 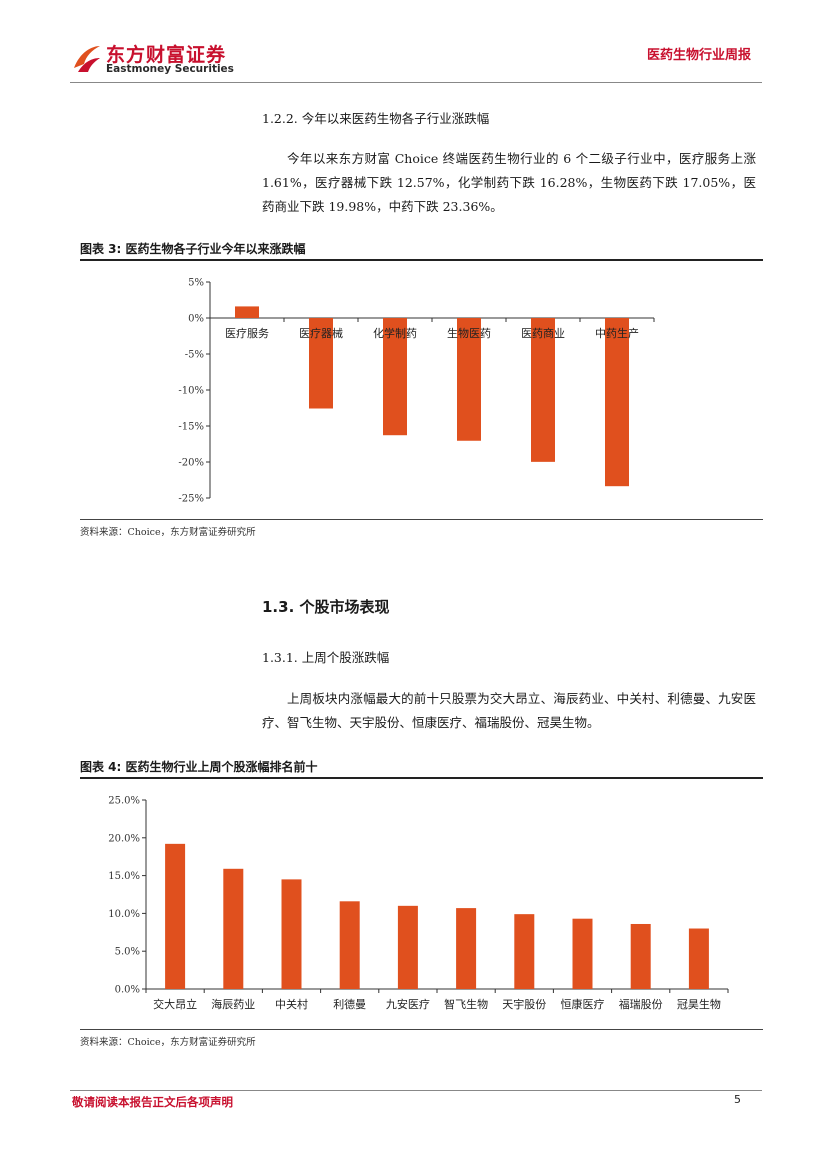 I want to click on x-tick-label: 海辰药业, so click(x=233, y=1004).